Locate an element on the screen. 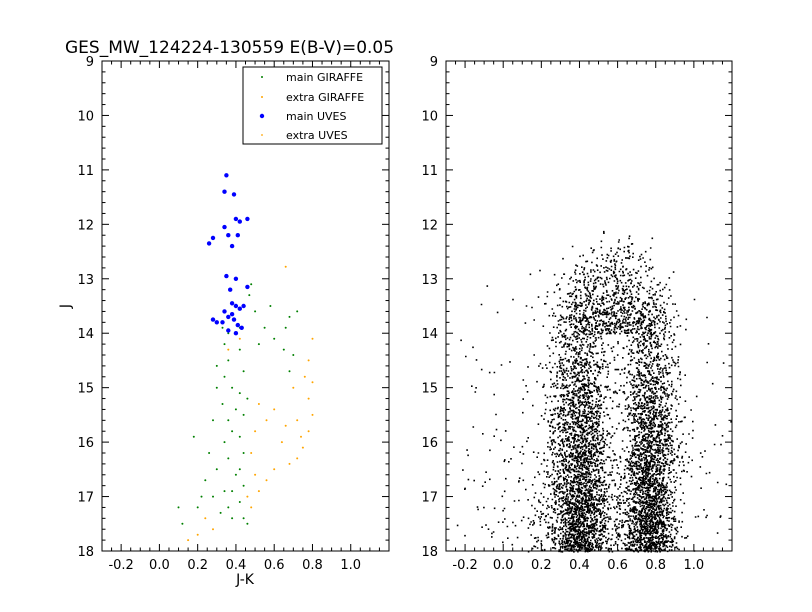 This screenshot has width=812, height=612. y-tick-label: 14 is located at coordinates (429, 334).